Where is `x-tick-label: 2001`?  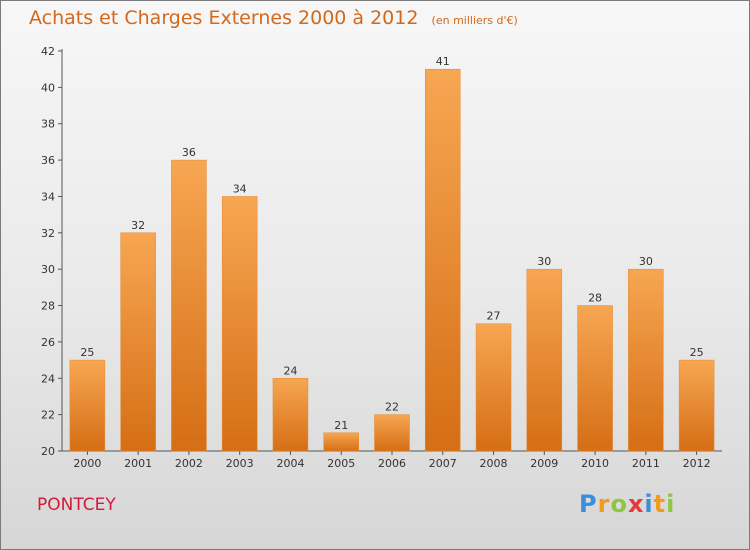 x-tick-label: 2001 is located at coordinates (138, 463).